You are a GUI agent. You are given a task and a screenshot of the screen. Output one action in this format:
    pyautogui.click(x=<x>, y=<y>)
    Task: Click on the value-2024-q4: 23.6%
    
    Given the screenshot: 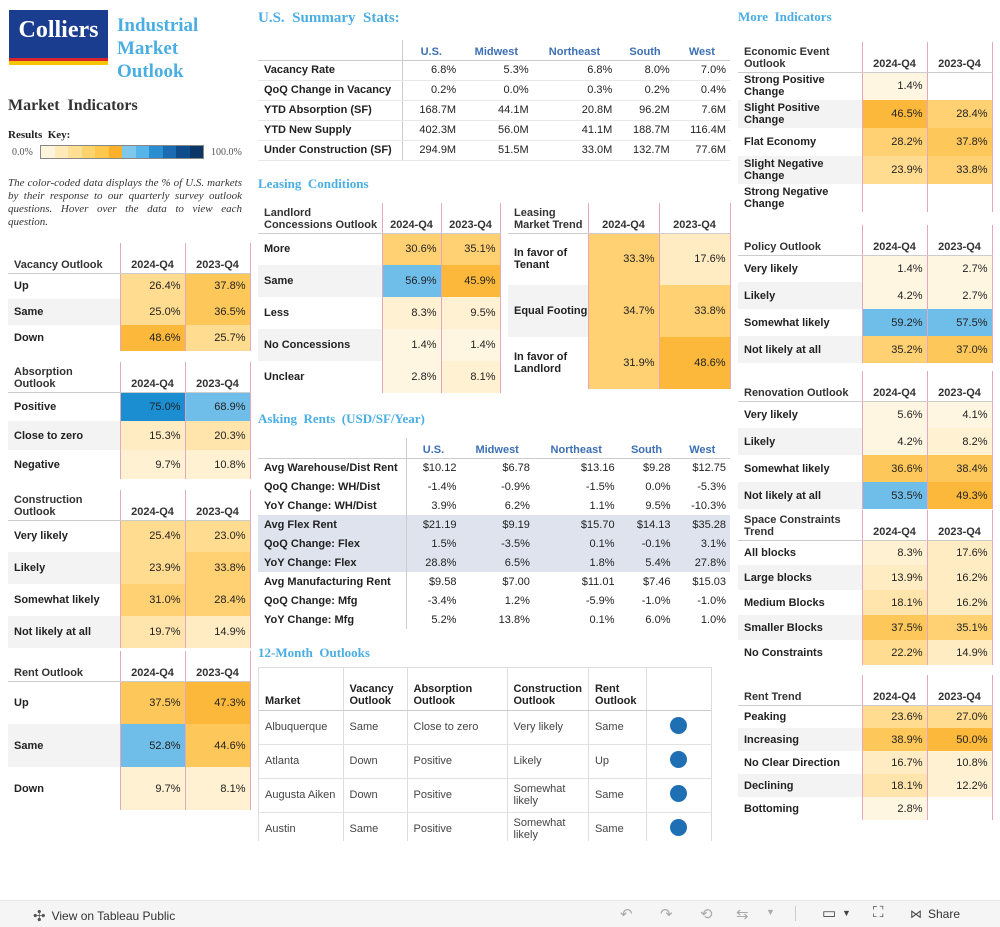 What is the action you would take?
    pyautogui.click(x=894, y=716)
    